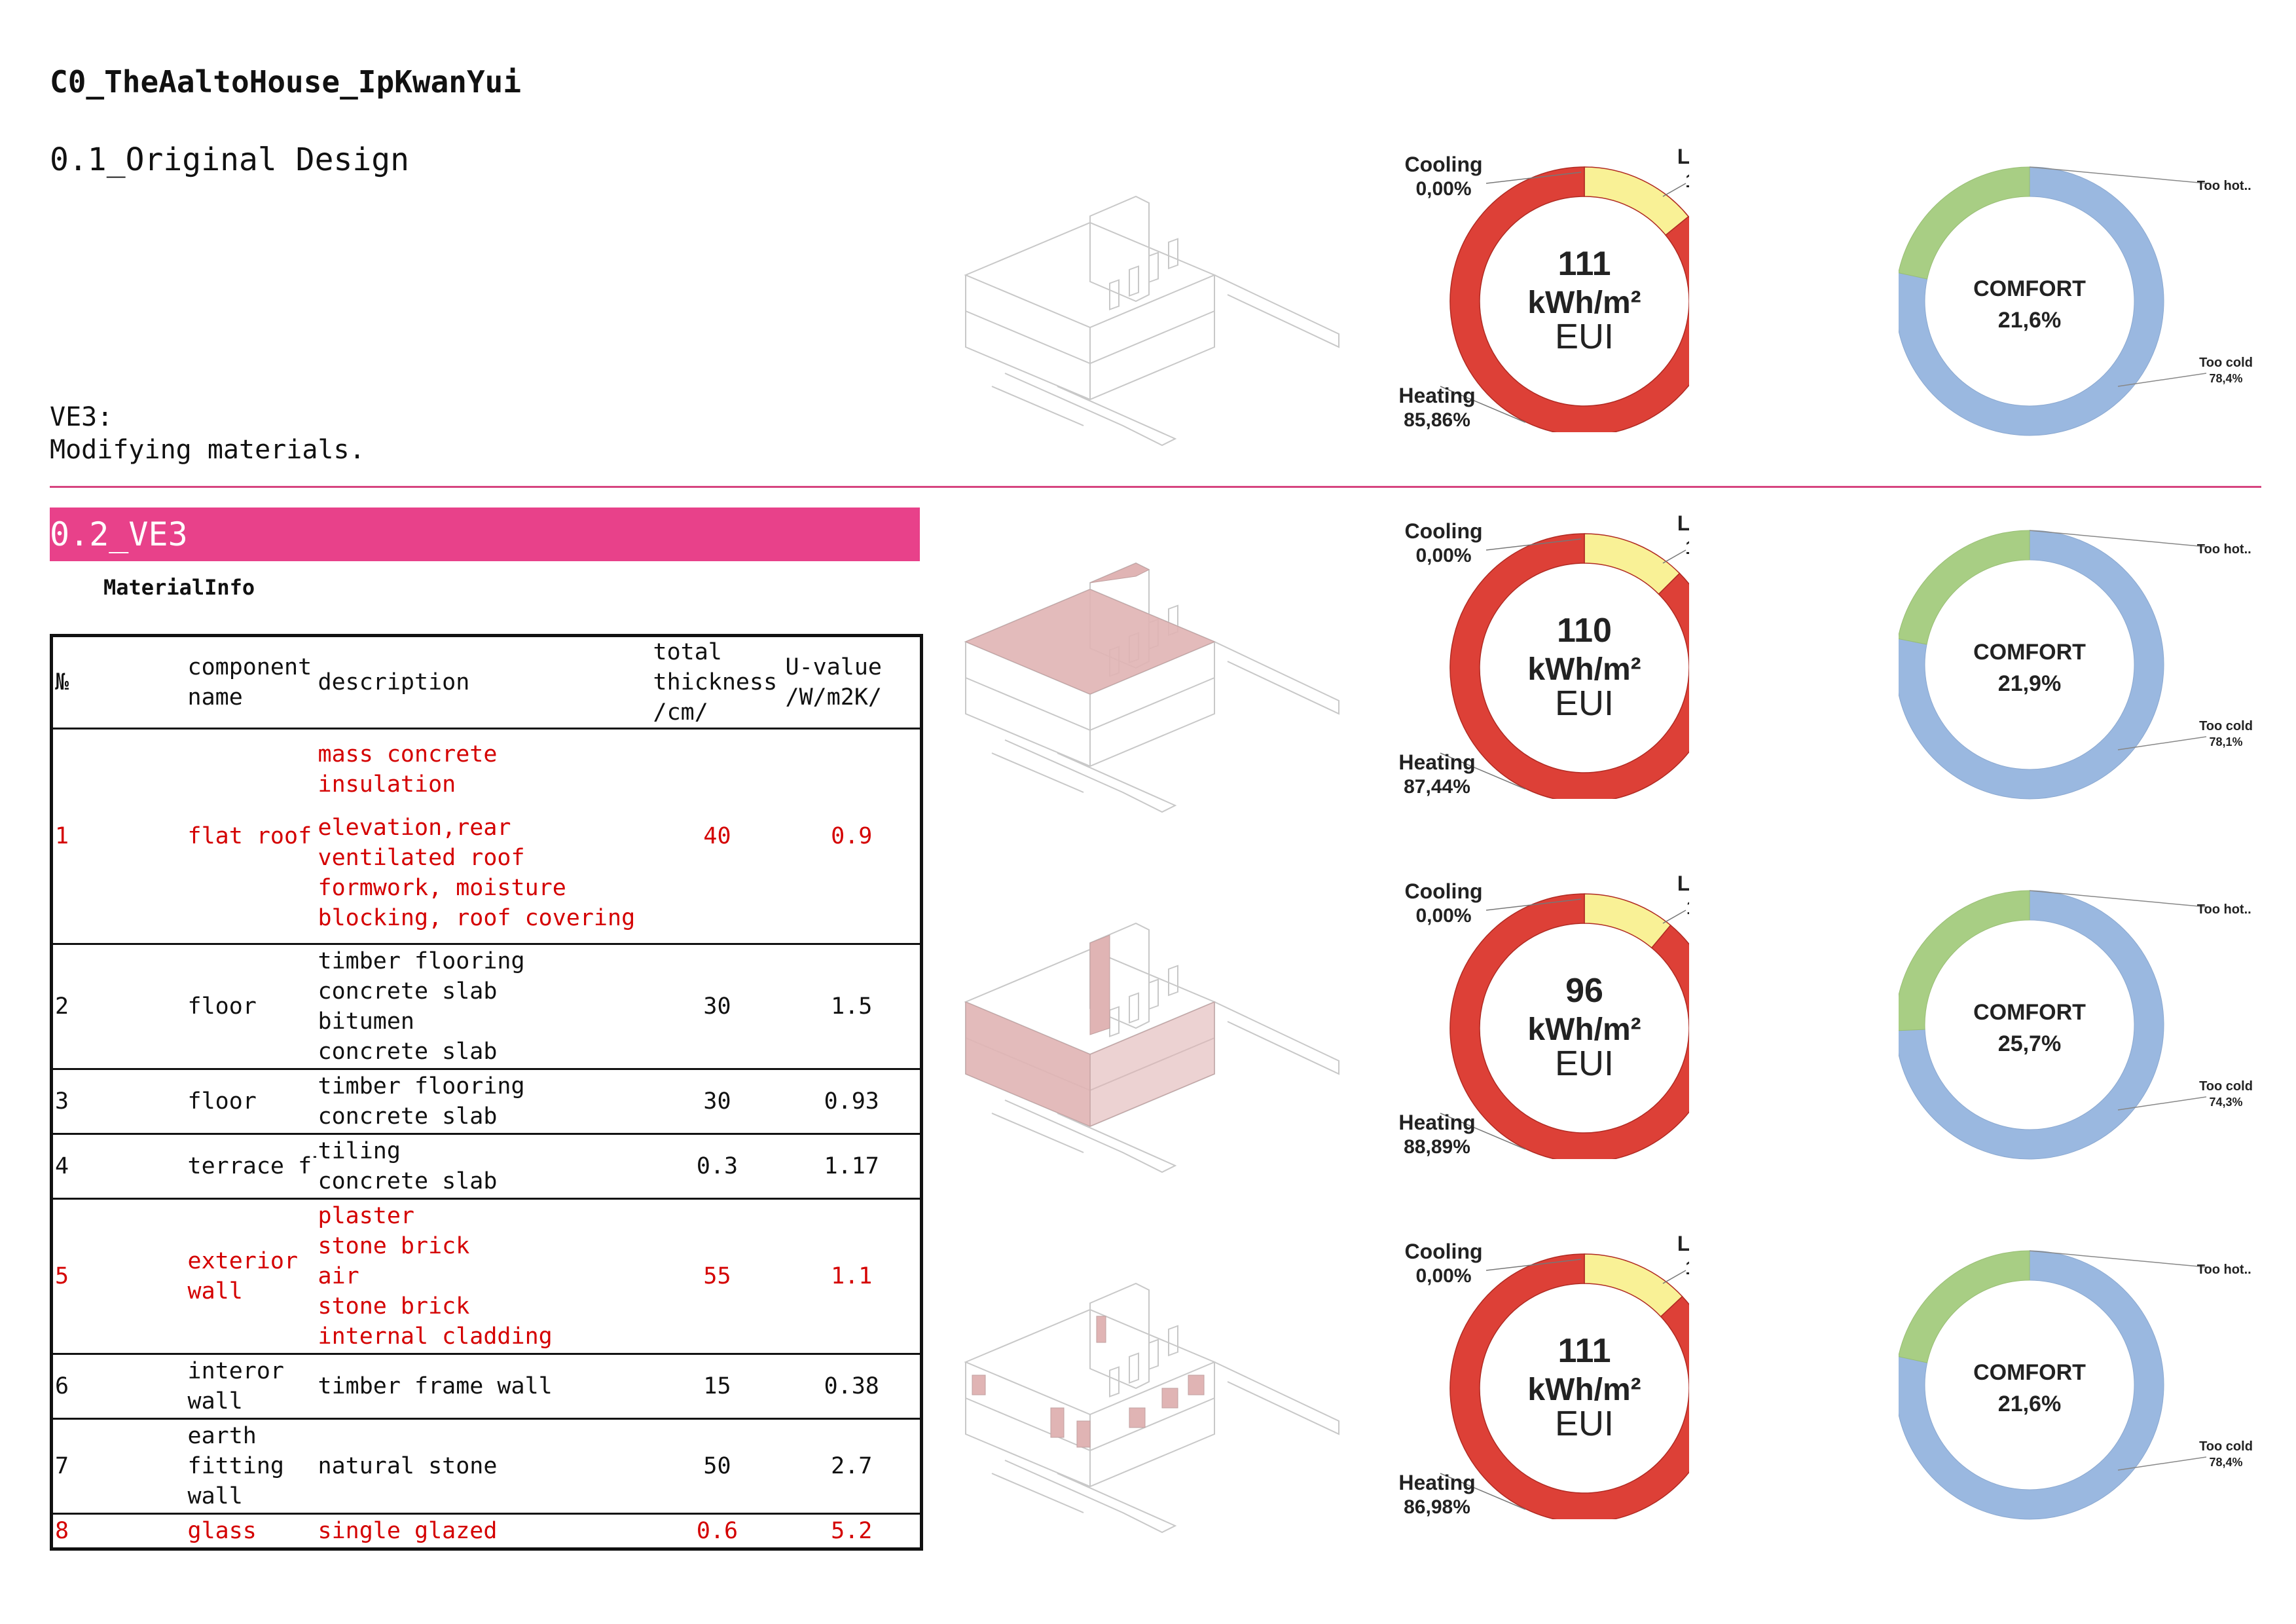 Image resolution: width=2296 pixels, height=1624 pixels. I want to click on description-line, so click(484, 806).